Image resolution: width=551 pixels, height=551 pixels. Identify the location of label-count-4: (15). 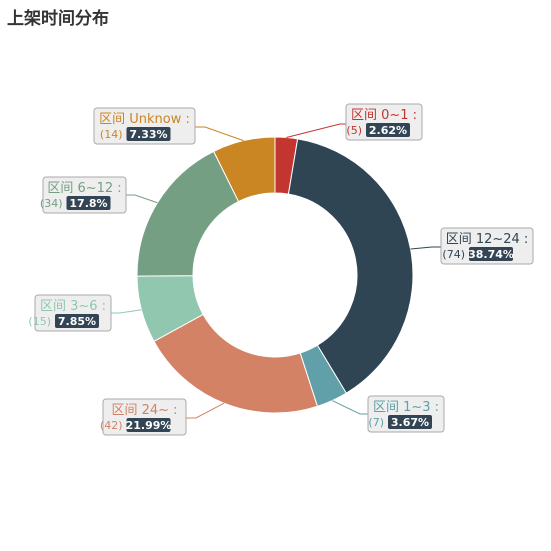
(39, 321).